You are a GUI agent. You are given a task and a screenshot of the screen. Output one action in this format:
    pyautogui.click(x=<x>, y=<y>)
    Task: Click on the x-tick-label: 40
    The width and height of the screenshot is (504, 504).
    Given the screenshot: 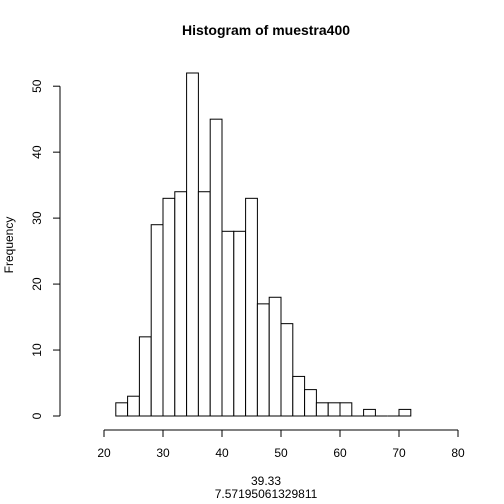 What is the action you would take?
    pyautogui.click(x=222, y=453)
    